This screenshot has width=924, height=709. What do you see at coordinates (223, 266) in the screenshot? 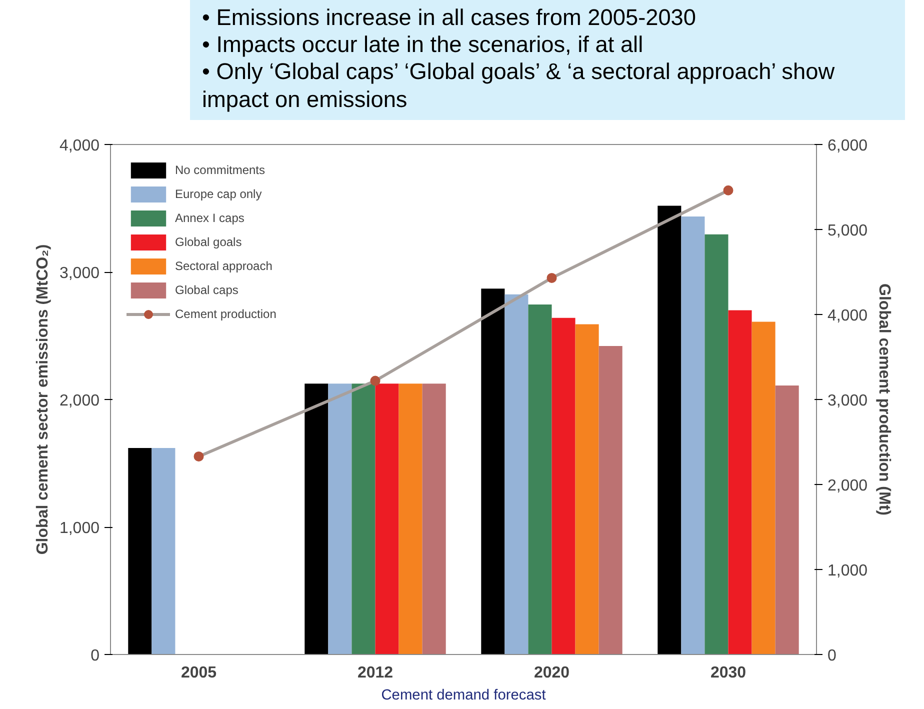
I see `legend-label: Sectoral approach` at bounding box center [223, 266].